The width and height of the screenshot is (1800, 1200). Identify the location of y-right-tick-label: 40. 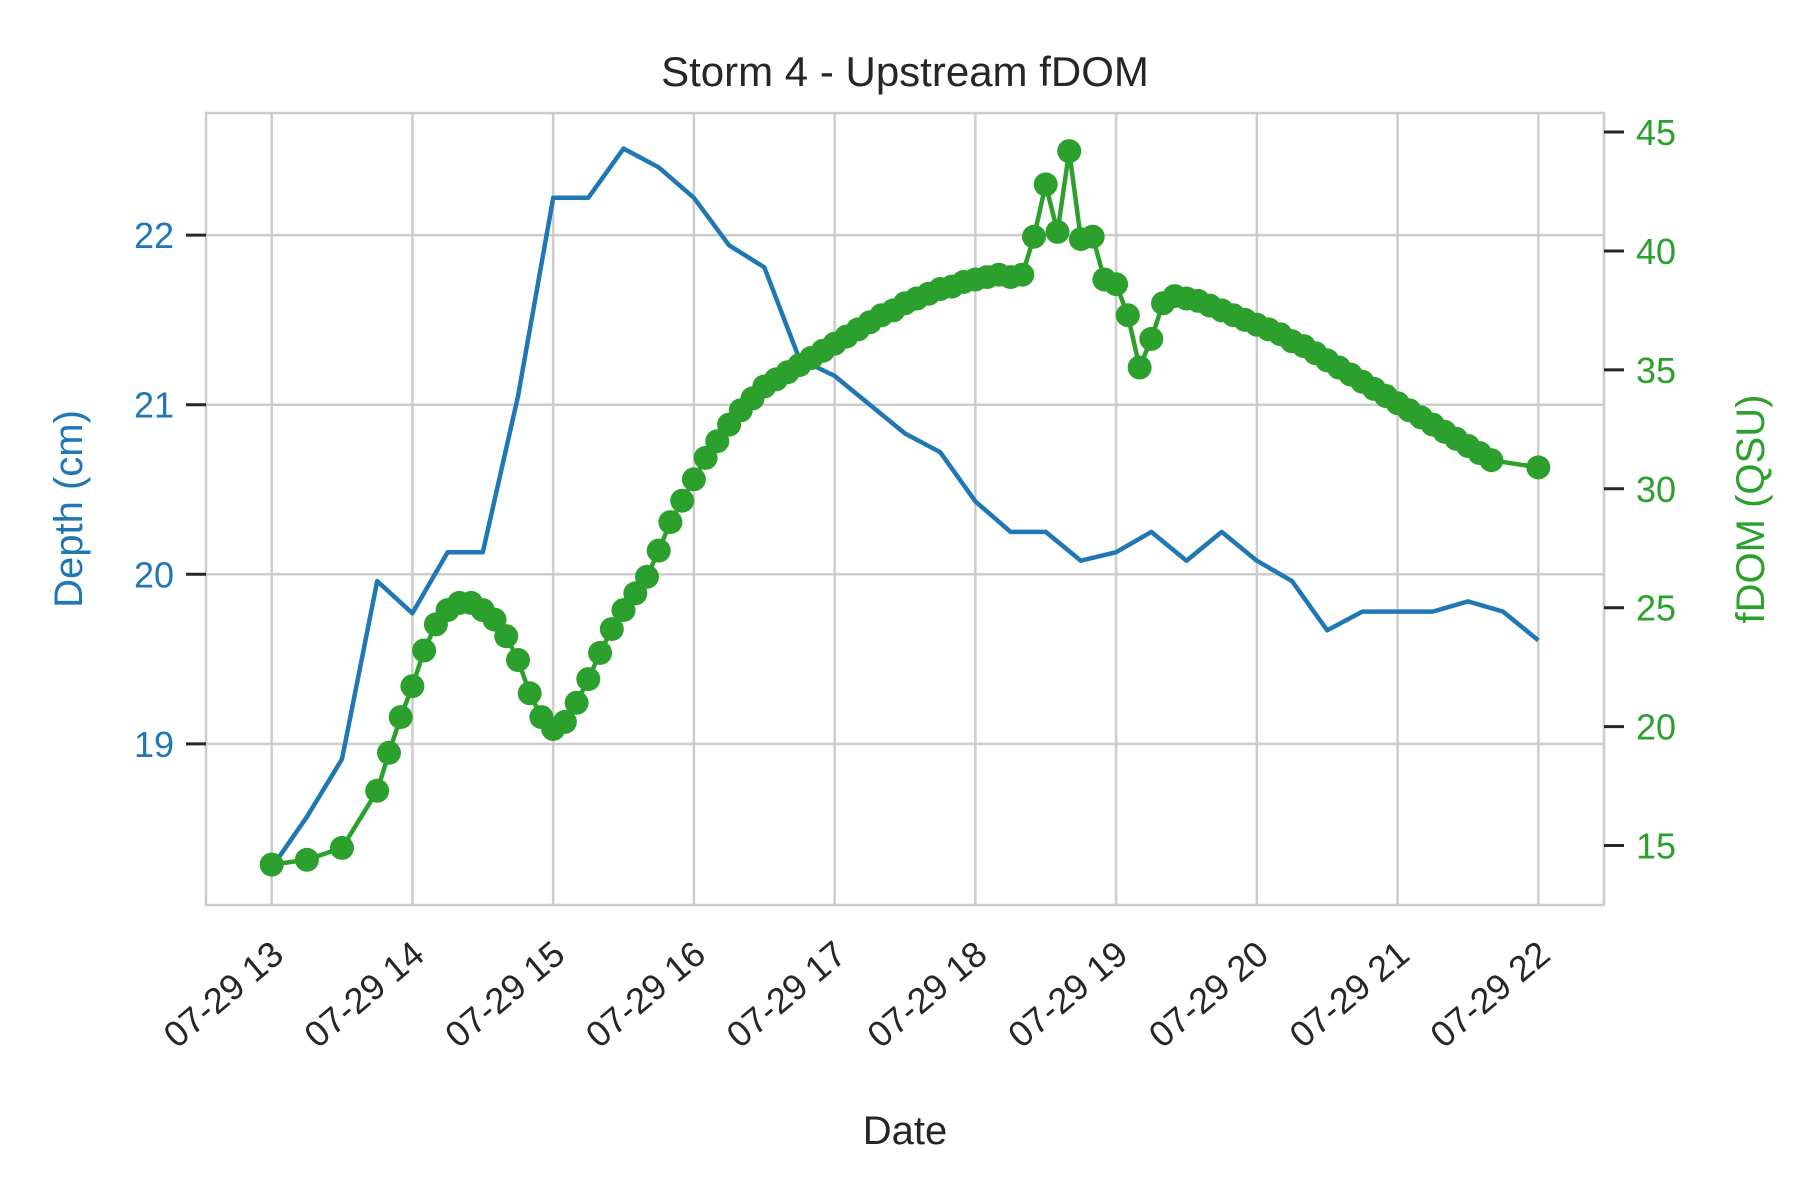
(1656, 251).